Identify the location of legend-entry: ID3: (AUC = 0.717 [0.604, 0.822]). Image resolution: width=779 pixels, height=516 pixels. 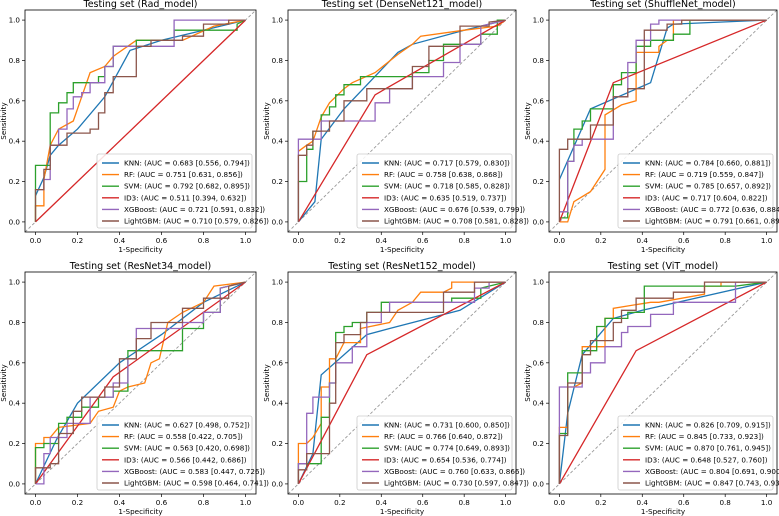
(706, 197).